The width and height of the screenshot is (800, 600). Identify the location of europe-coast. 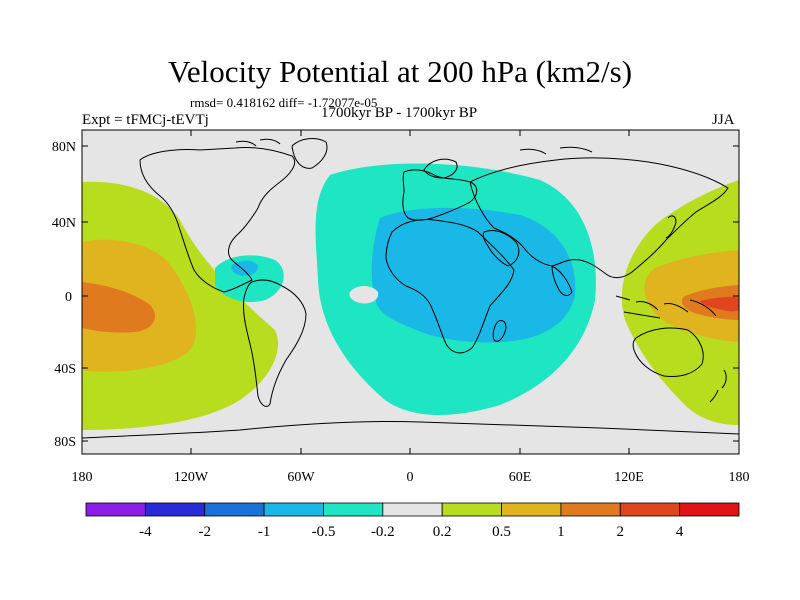
(440, 195).